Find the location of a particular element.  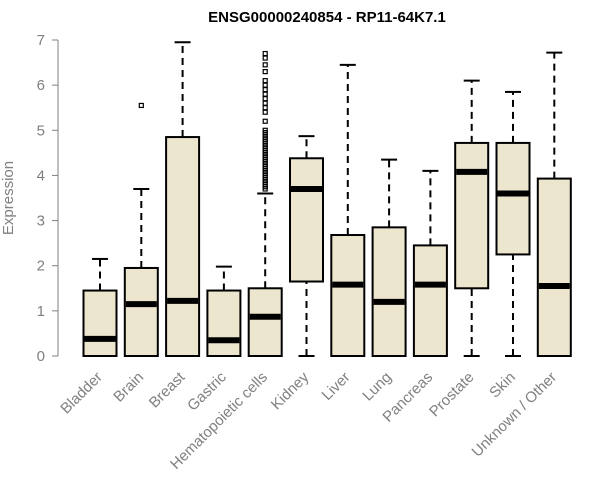

x-tick-label: Lung is located at coordinates (377, 387).